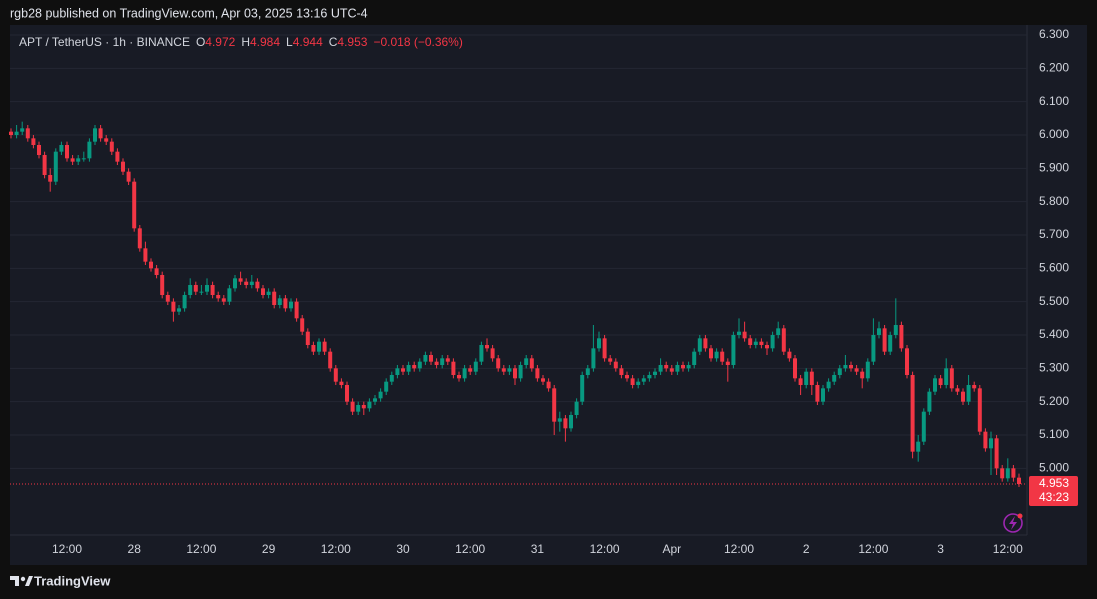 The image size is (1097, 599). I want to click on alert-bolt, so click(1013, 523).